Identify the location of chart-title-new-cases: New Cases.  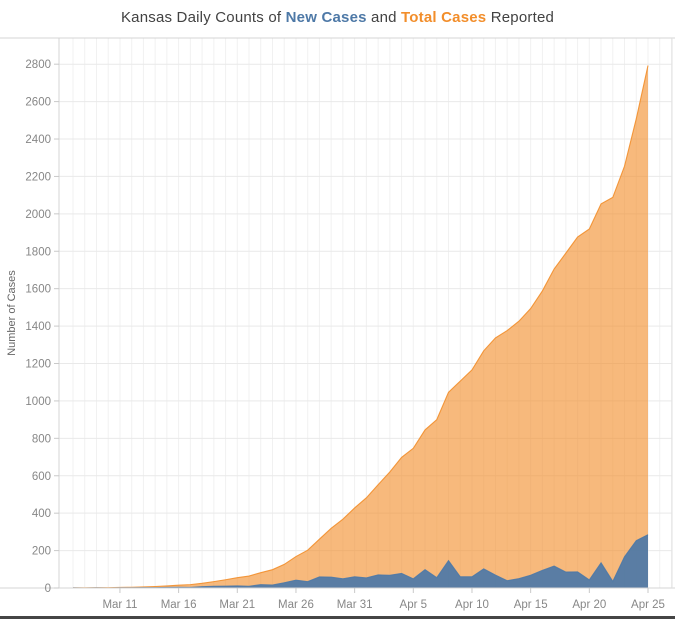
(326, 17).